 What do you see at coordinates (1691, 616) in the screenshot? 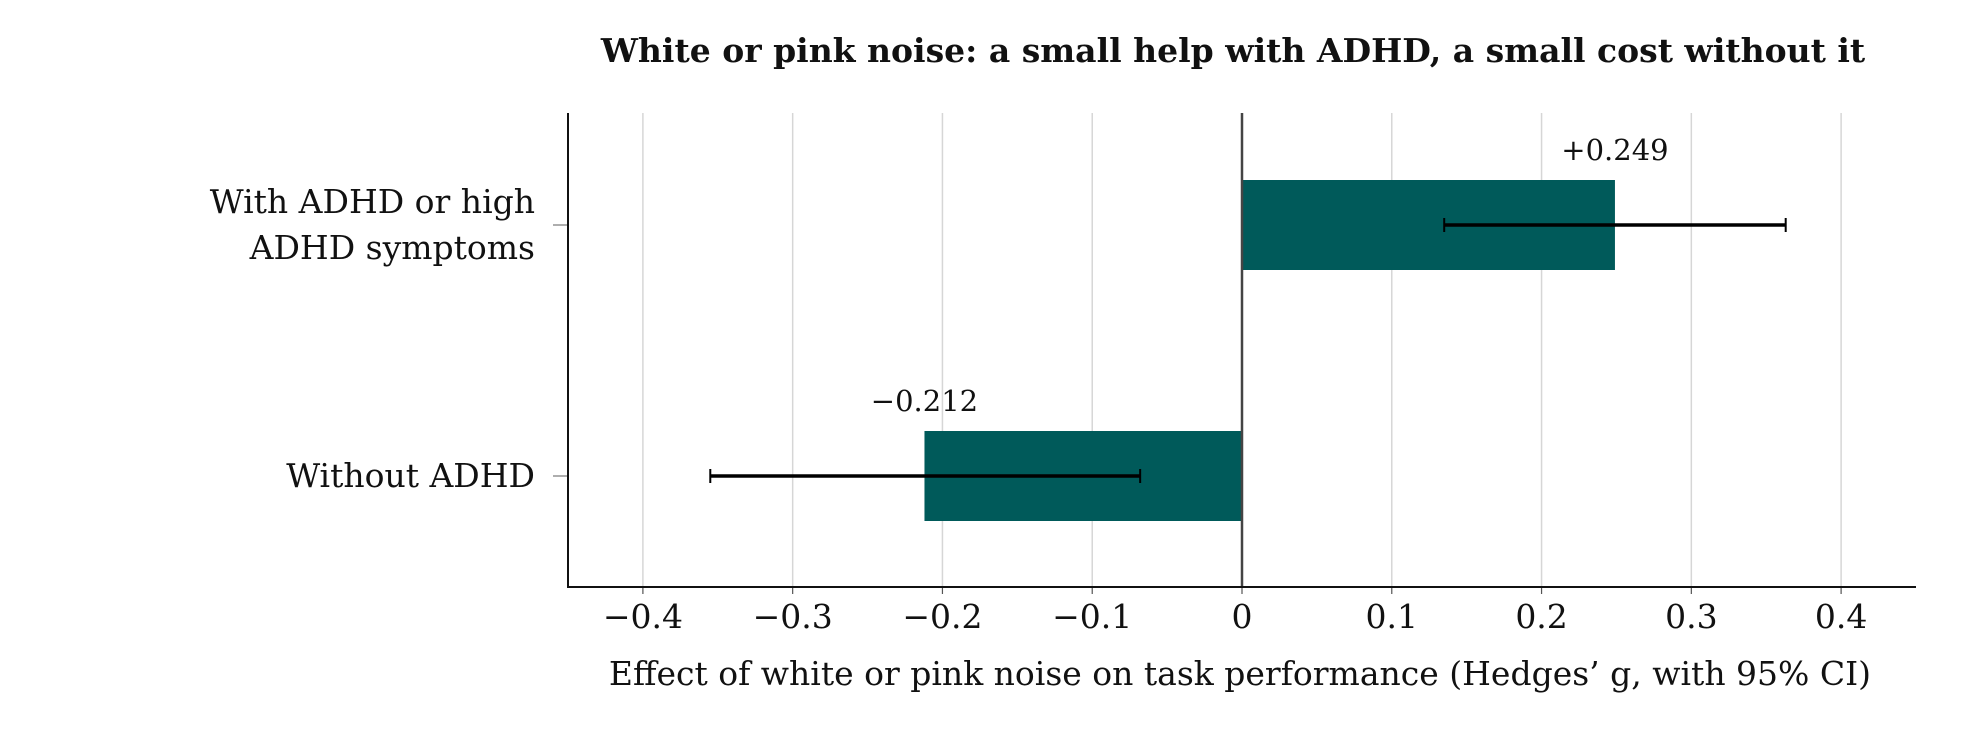
I see `x-tick-label: 0.3` at bounding box center [1691, 616].